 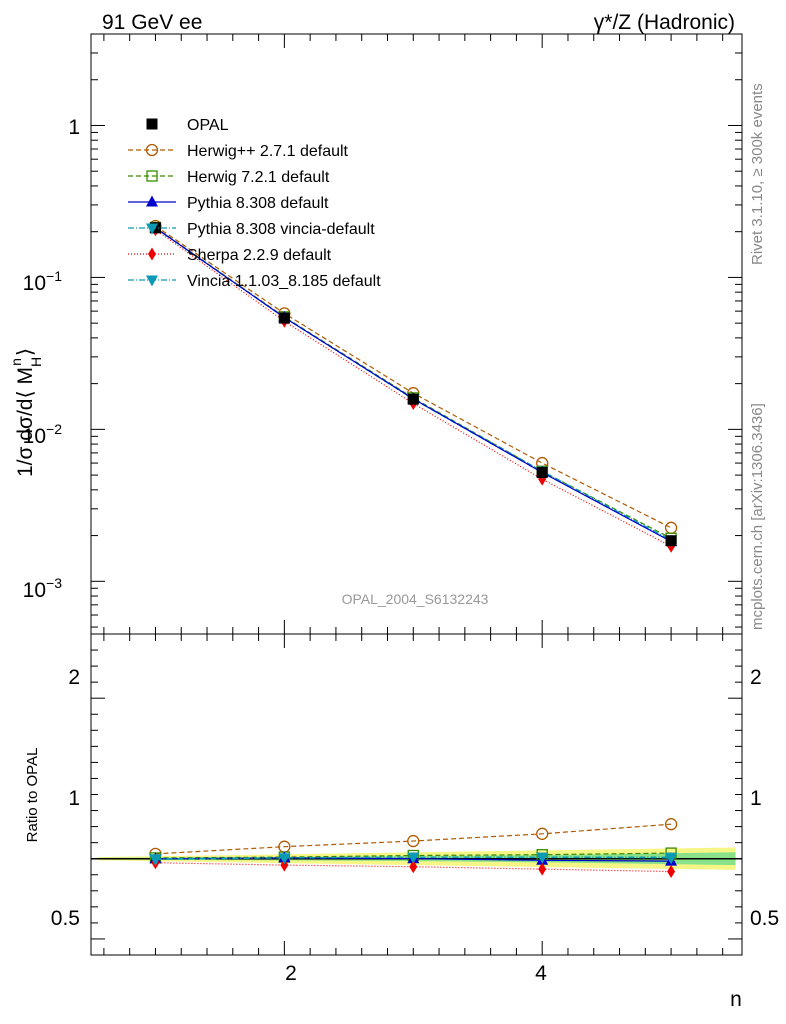 I want to click on y-label-end: ⟩, so click(x=25, y=352).